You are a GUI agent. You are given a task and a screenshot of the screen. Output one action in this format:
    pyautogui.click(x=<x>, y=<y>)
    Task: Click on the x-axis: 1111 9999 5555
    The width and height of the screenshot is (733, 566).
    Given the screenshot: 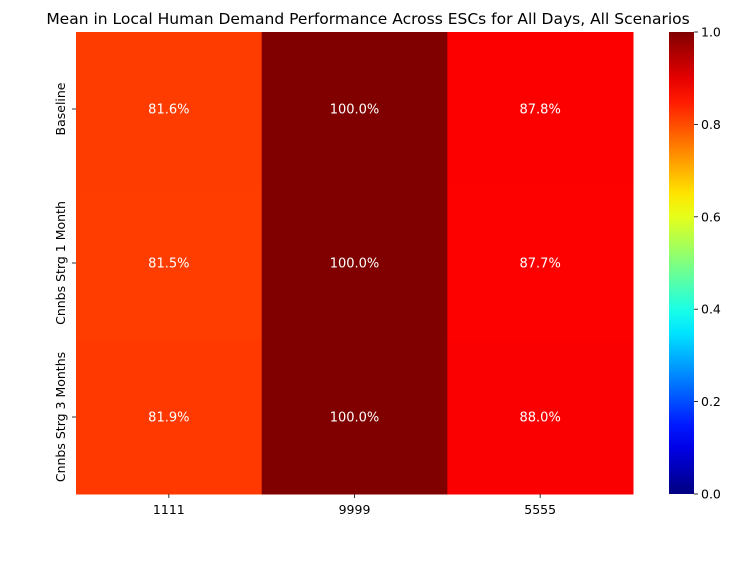 What is the action you would take?
    pyautogui.click(x=354, y=505)
    